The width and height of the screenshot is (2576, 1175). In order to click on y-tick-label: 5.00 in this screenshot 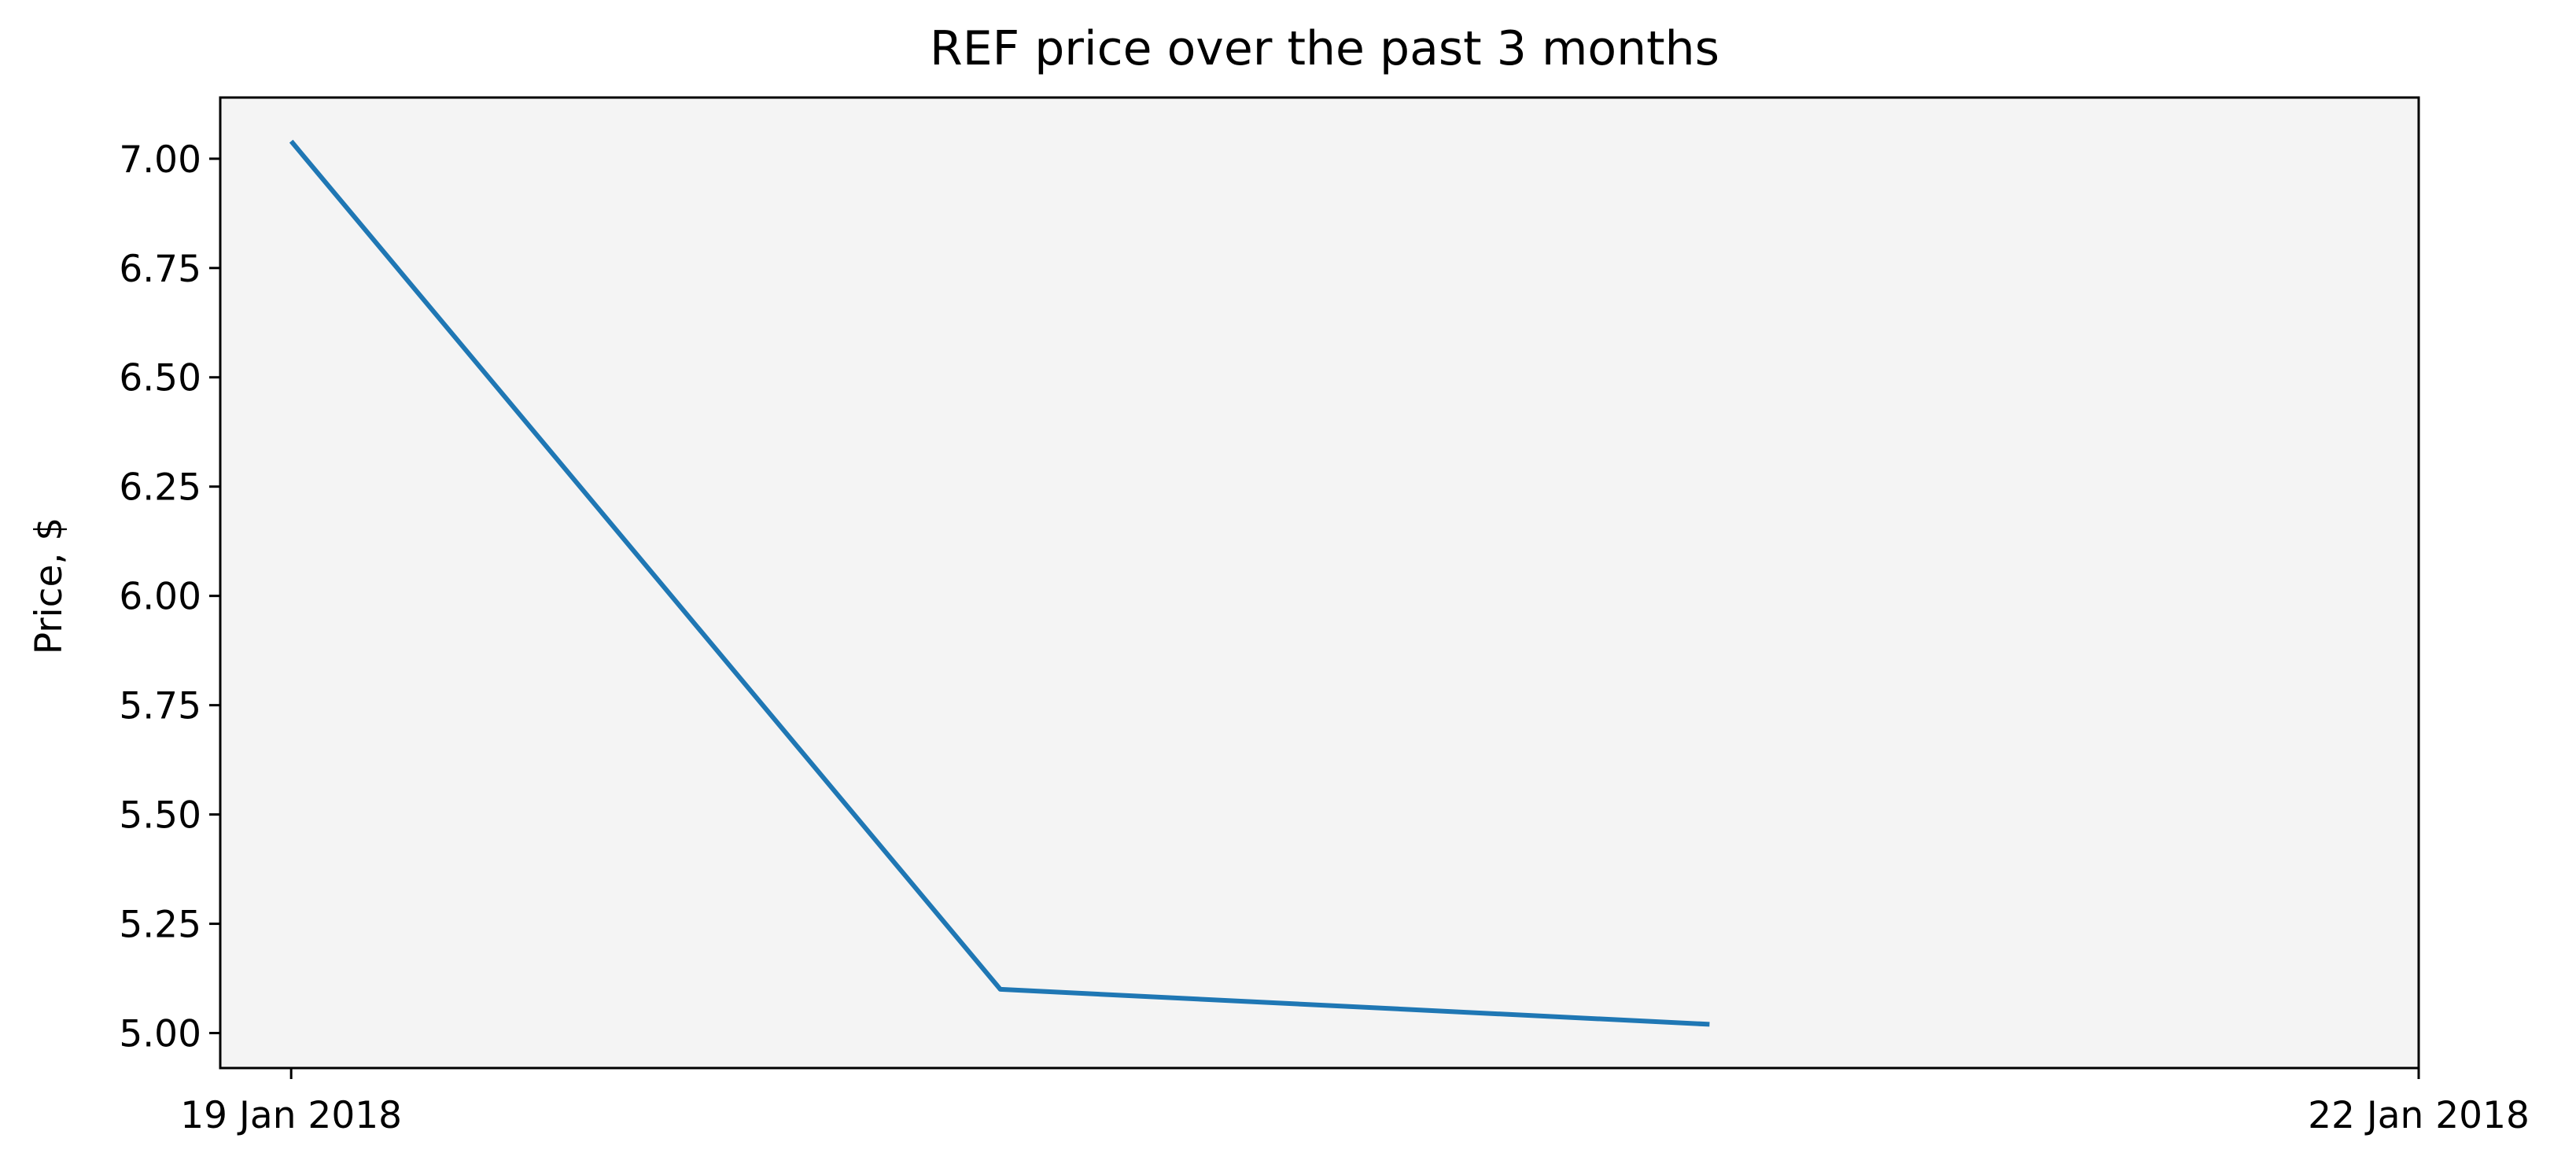, I will do `click(160, 1034)`.